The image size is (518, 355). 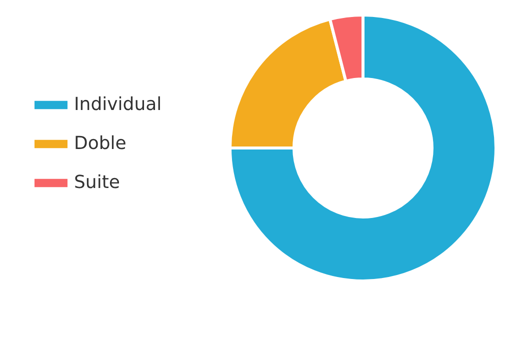 What do you see at coordinates (118, 104) in the screenshot?
I see `legend-label: Individual` at bounding box center [118, 104].